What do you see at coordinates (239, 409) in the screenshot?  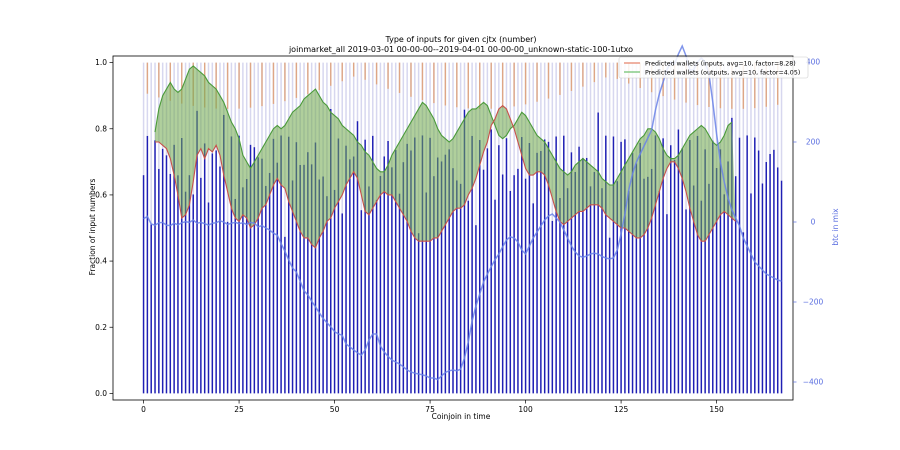 I see `x-tick-label: 25` at bounding box center [239, 409].